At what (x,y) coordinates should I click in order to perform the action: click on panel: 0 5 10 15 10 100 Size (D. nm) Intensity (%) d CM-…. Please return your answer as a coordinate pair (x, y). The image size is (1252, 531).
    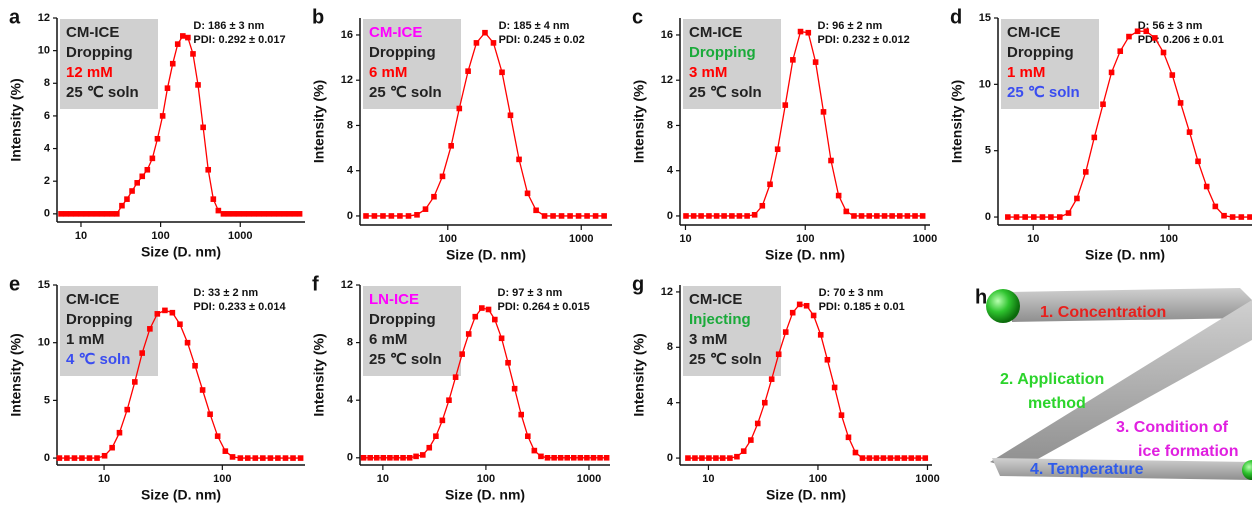
    Looking at the image, I should click on (1100, 134).